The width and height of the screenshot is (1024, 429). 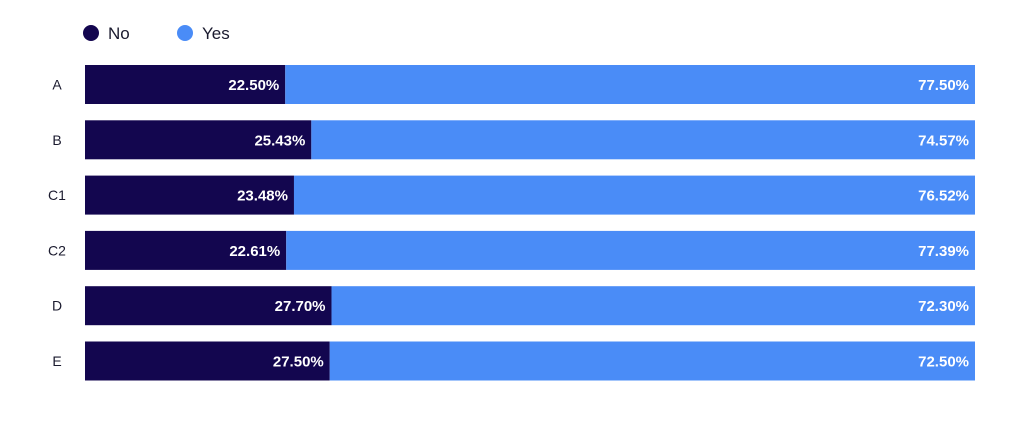 I want to click on legend: No Yes, so click(x=156, y=33).